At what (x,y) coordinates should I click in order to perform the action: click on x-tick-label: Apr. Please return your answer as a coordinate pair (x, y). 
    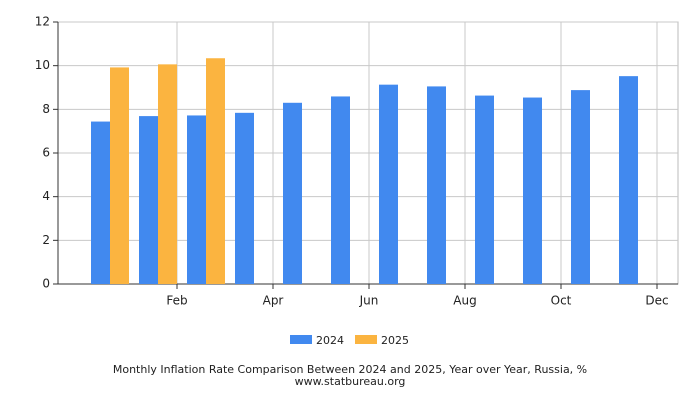
    Looking at the image, I should click on (273, 301).